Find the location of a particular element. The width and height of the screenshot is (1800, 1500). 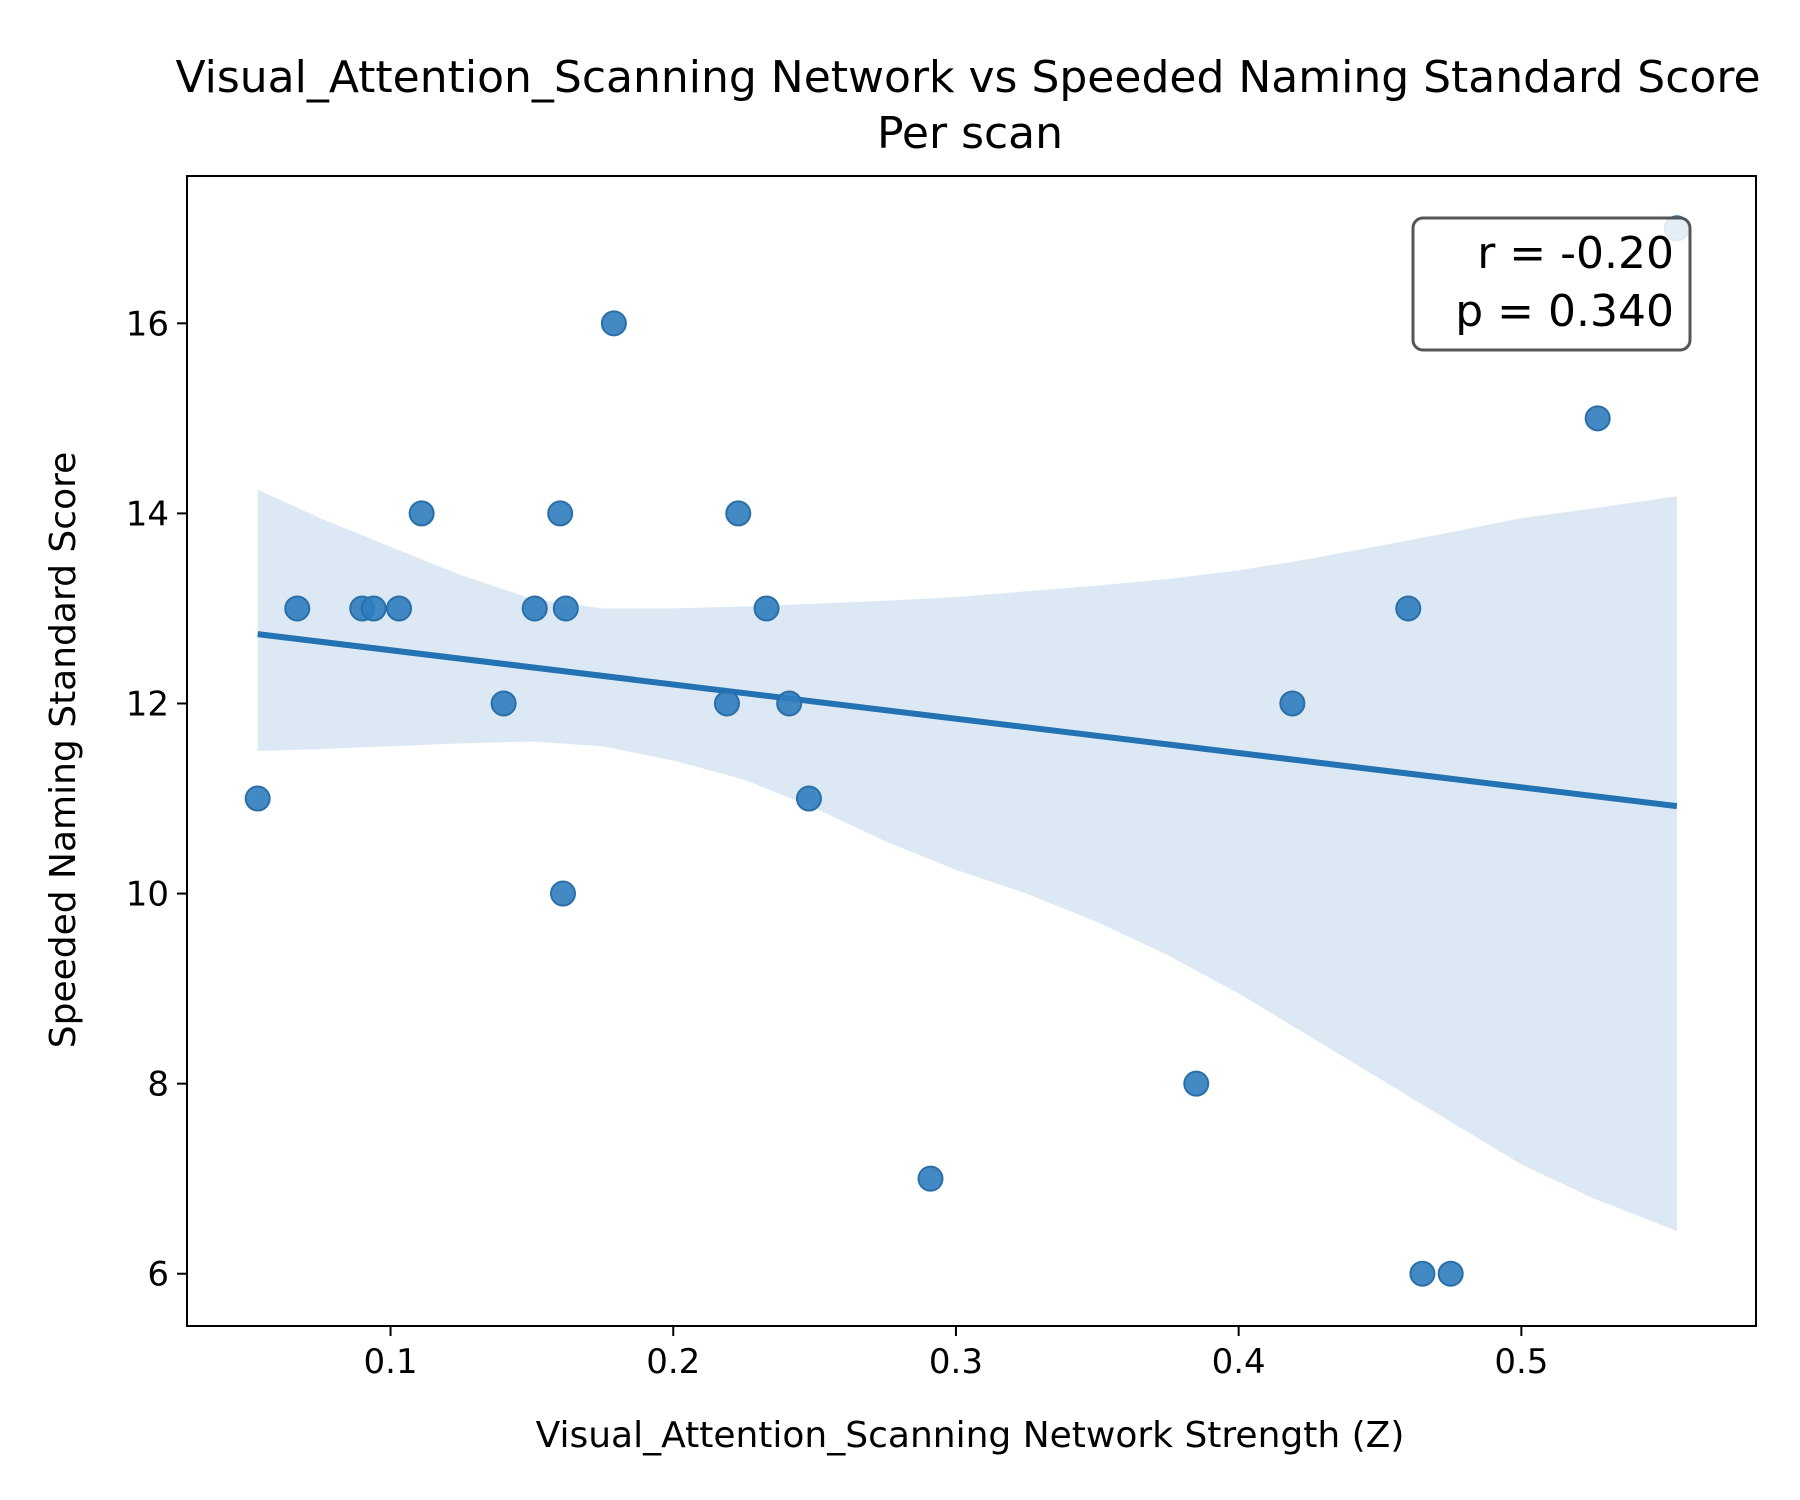

y-tick-label: 12 is located at coordinates (147, 704).